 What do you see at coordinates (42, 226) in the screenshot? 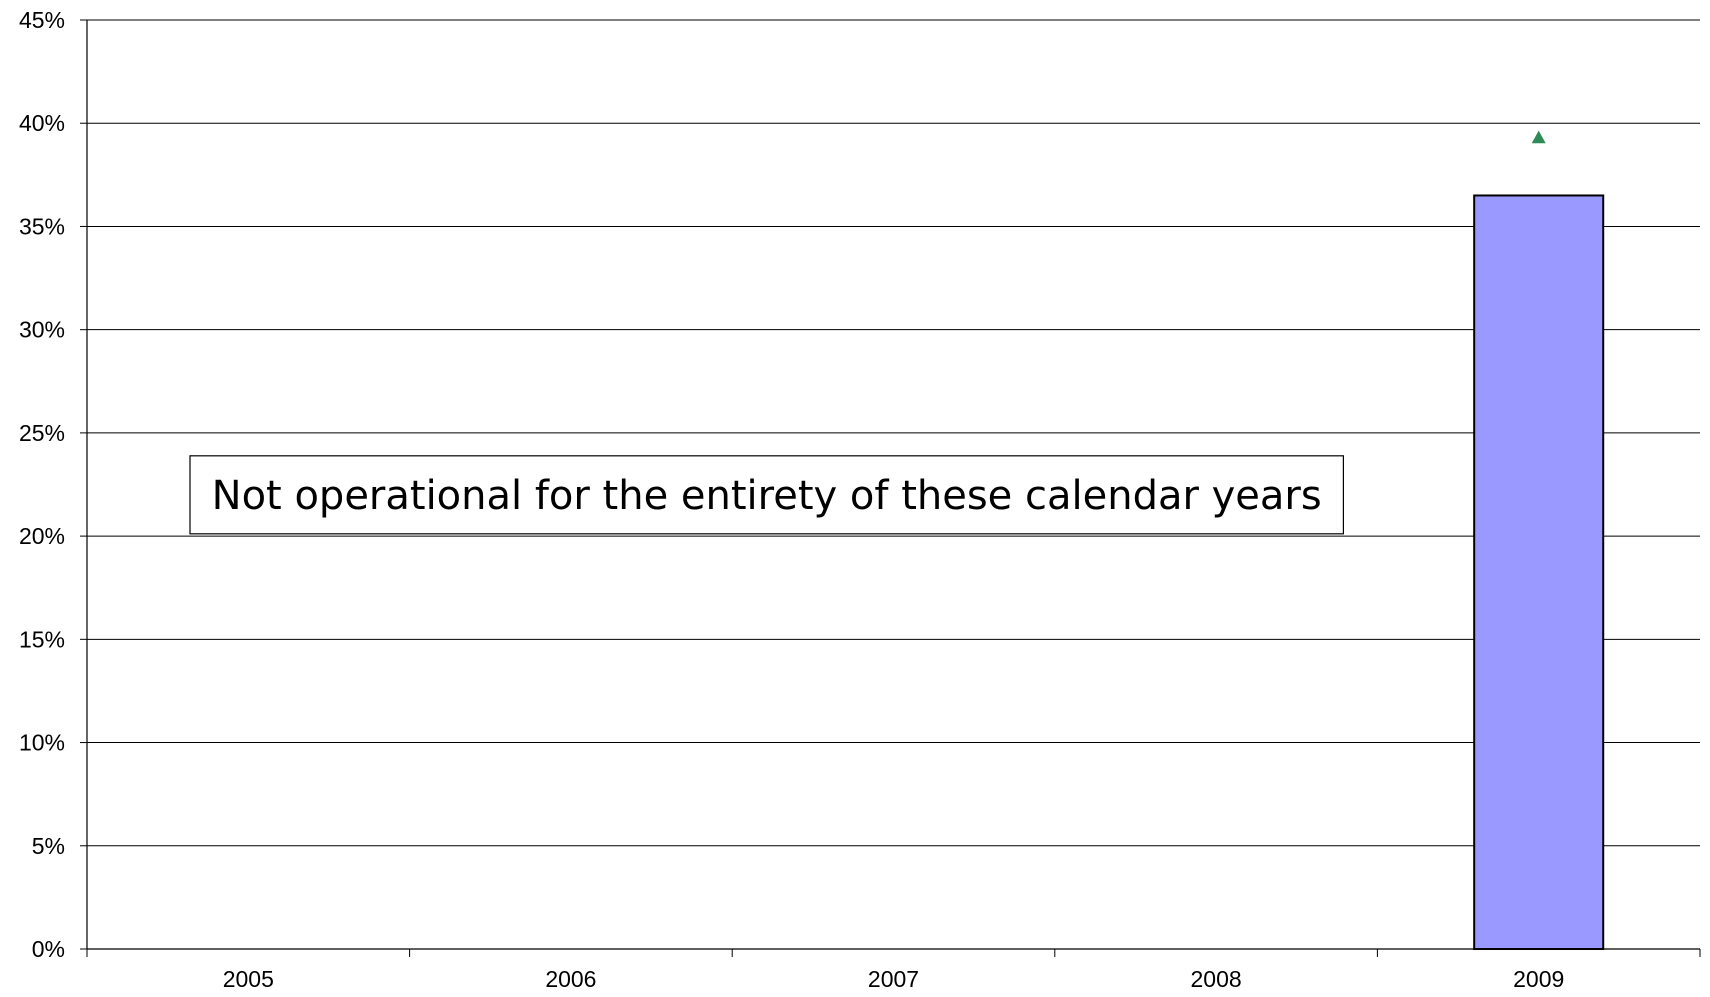
I see `y-tick-label: 35%` at bounding box center [42, 226].